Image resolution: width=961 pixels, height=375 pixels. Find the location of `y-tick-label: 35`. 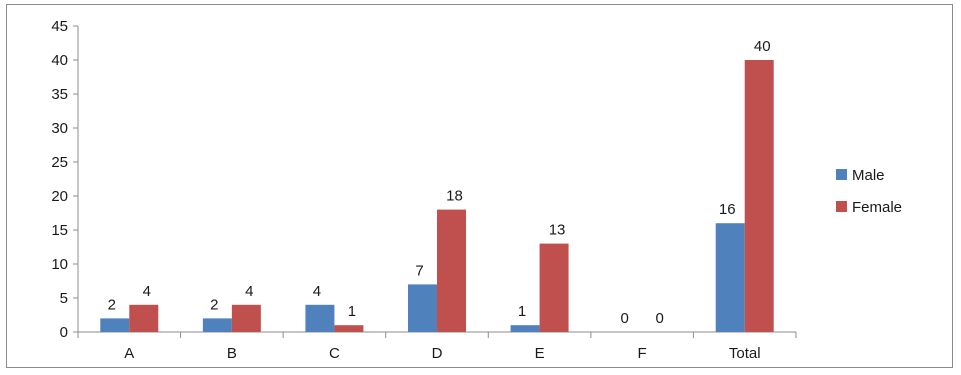

y-tick-label: 35 is located at coordinates (59, 94).